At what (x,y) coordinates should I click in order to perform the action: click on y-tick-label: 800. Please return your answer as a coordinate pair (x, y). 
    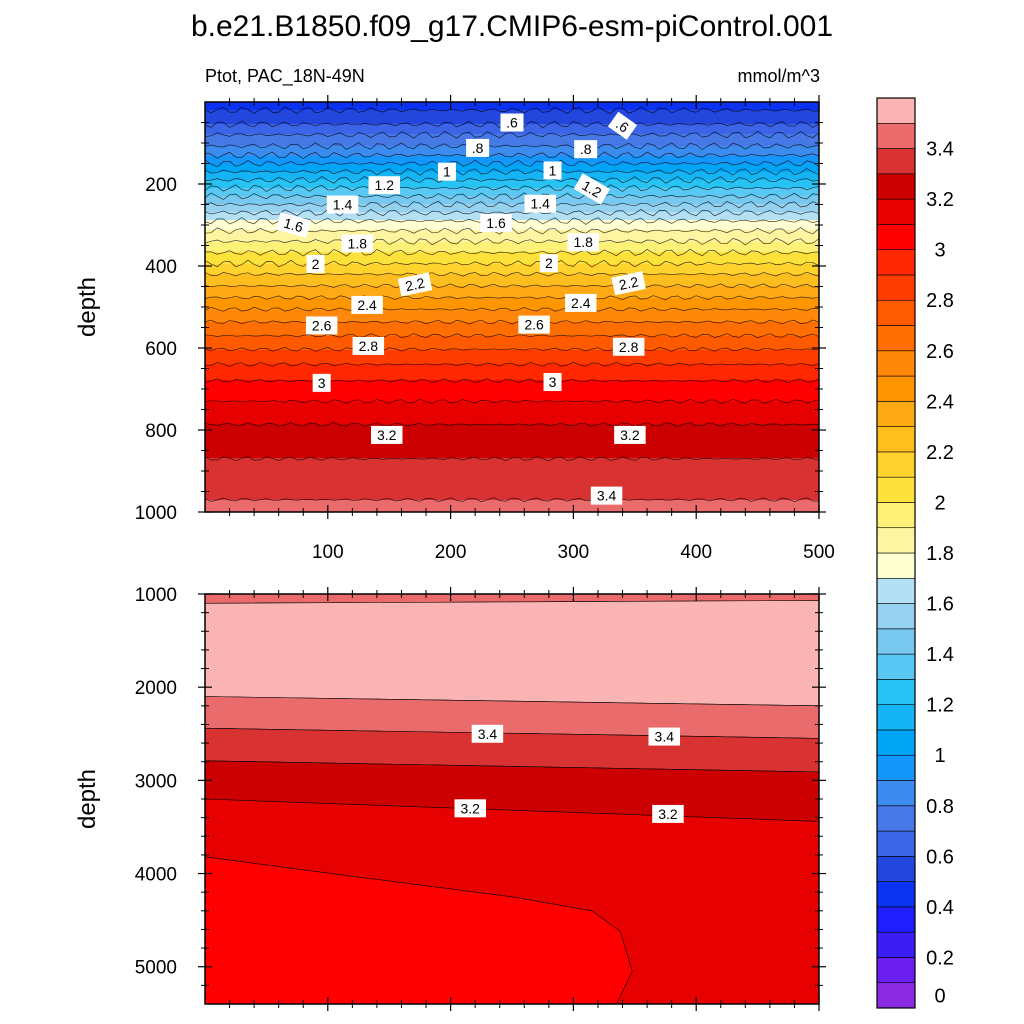
    Looking at the image, I should click on (161, 431).